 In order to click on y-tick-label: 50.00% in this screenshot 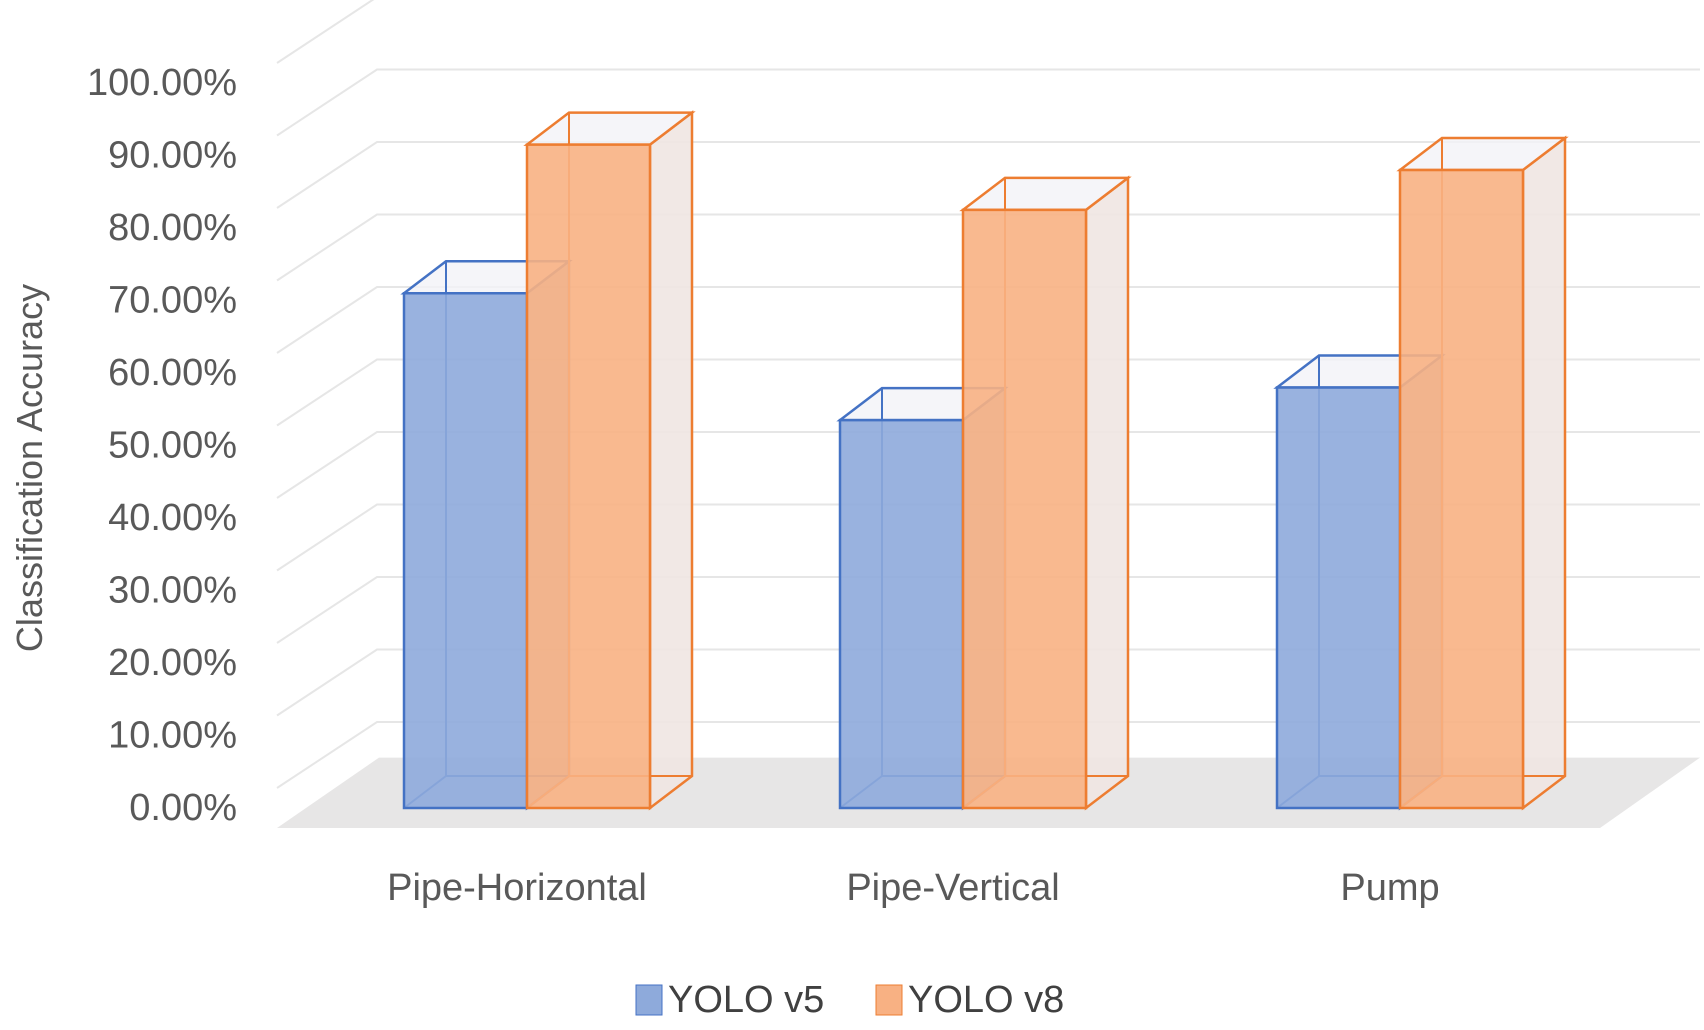, I will do `click(172, 446)`.